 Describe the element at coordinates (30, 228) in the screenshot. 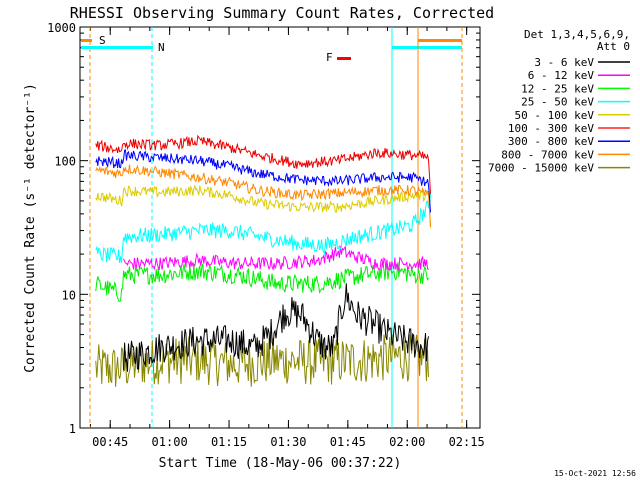

I see `y-axis-label: Corrected Count Rate (s⁻¹ detector⁻¹)` at that location.